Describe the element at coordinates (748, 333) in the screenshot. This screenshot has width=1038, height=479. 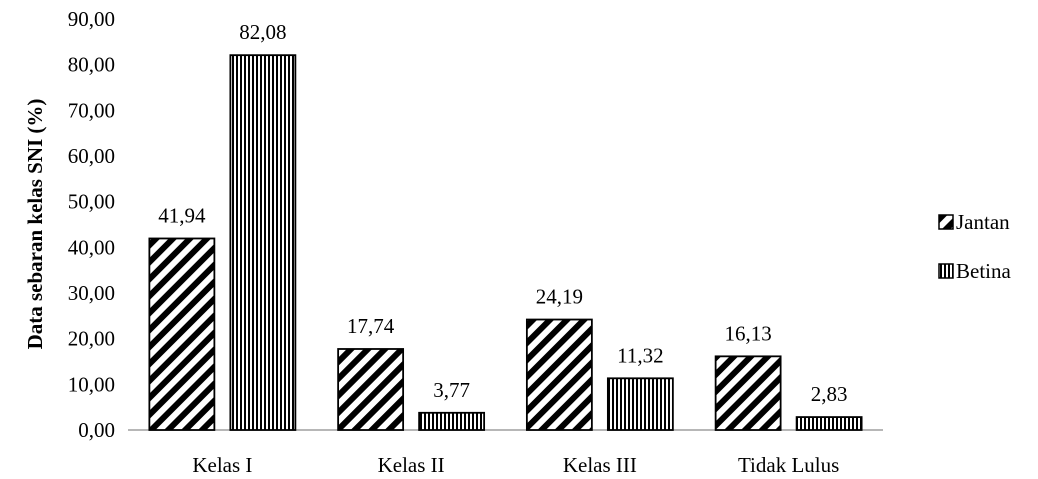
I see `data-label: 16,13` at that location.